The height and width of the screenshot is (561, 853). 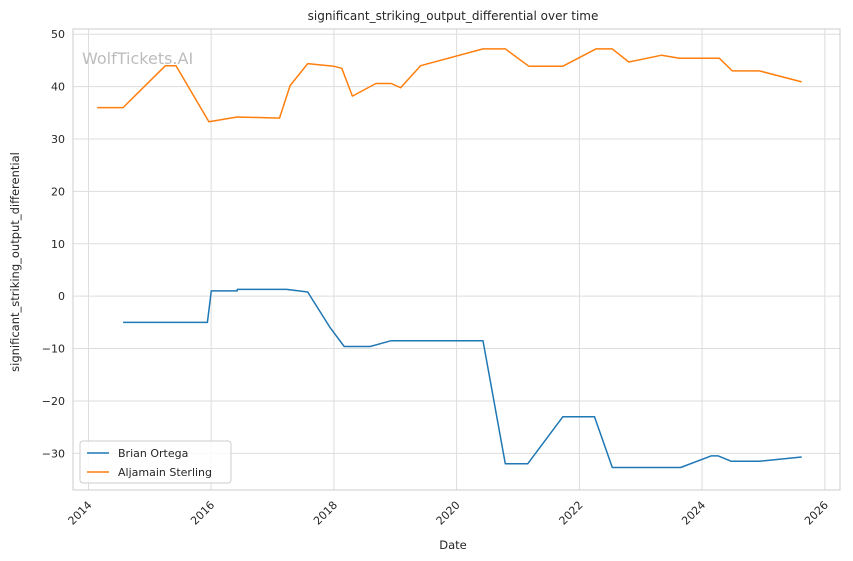 What do you see at coordinates (61, 296) in the screenshot?
I see `y-tick-label: 0` at bounding box center [61, 296].